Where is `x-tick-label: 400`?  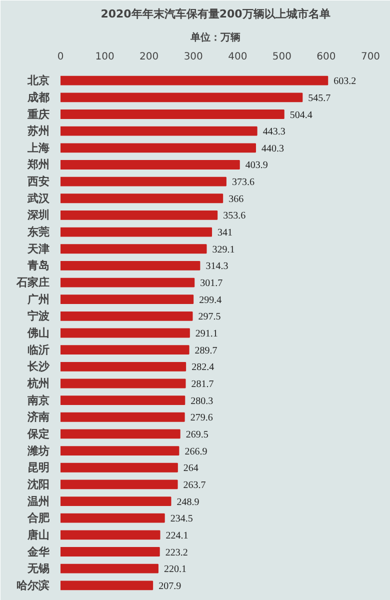
x-tick-label: 400 is located at coordinates (238, 57).